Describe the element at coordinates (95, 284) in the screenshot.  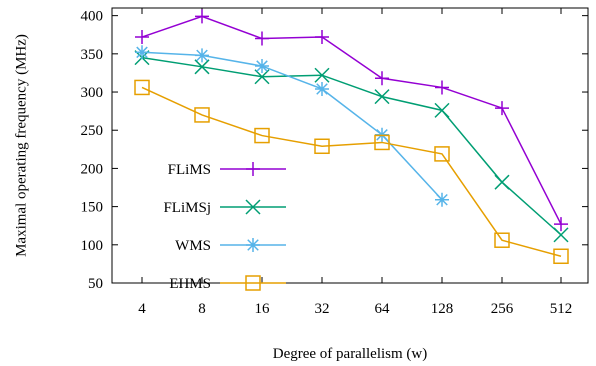
I see `y-tick-label: 50` at that location.